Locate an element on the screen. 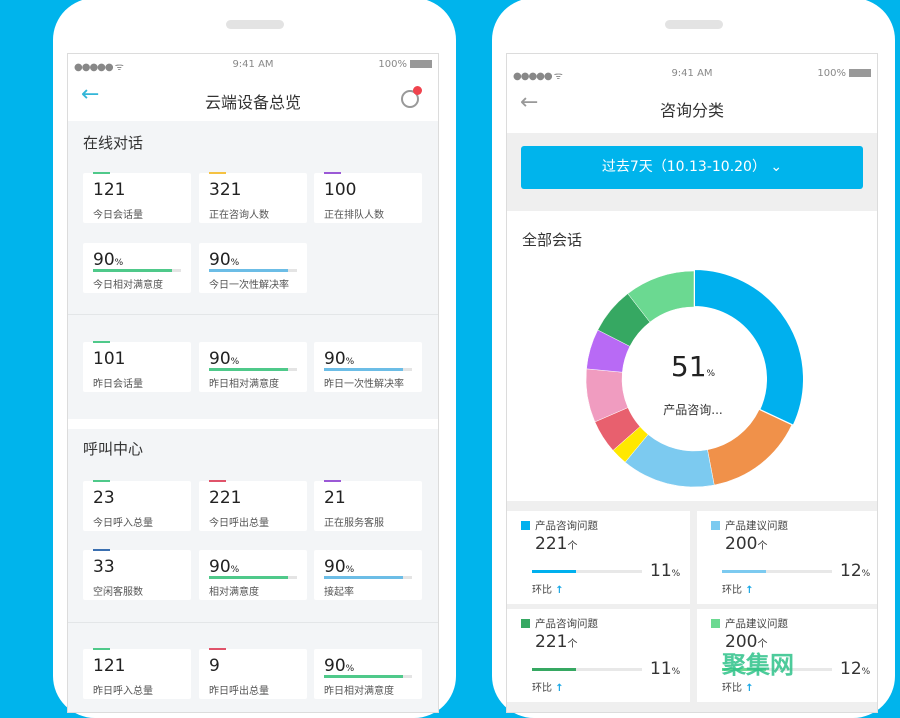 Image resolution: width=900 pixels, height=718 pixels. ring-label: 环比 is located at coordinates (542, 688).